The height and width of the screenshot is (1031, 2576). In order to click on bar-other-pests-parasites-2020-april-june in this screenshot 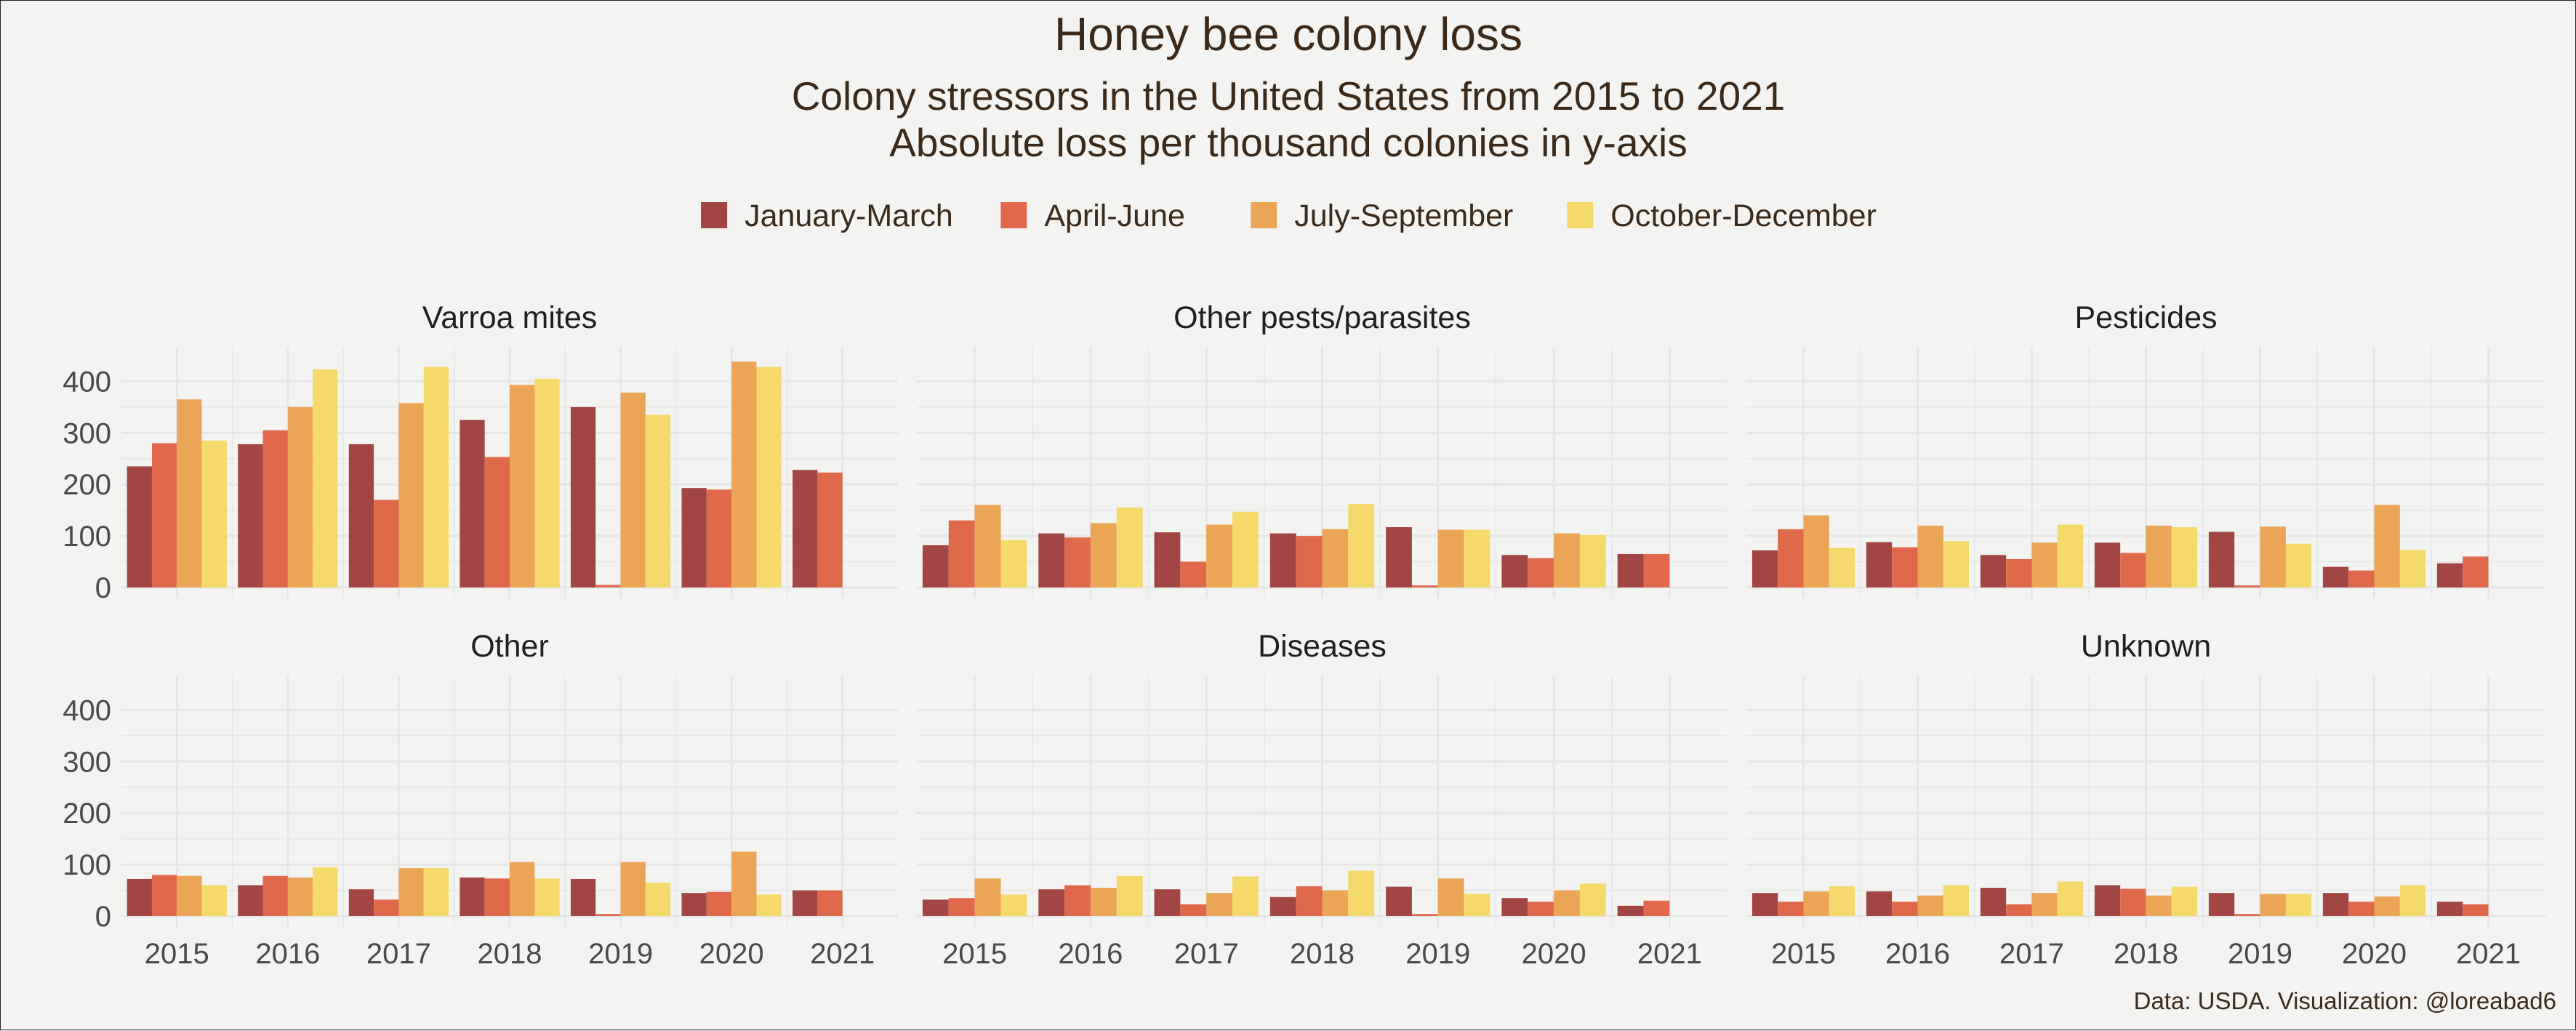, I will do `click(1541, 572)`.